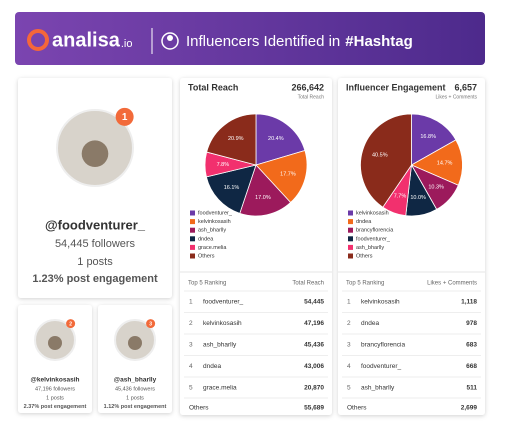 Image resolution: width=512 pixels, height=438 pixels. I want to click on legend-label: grace.melia, so click(212, 248).